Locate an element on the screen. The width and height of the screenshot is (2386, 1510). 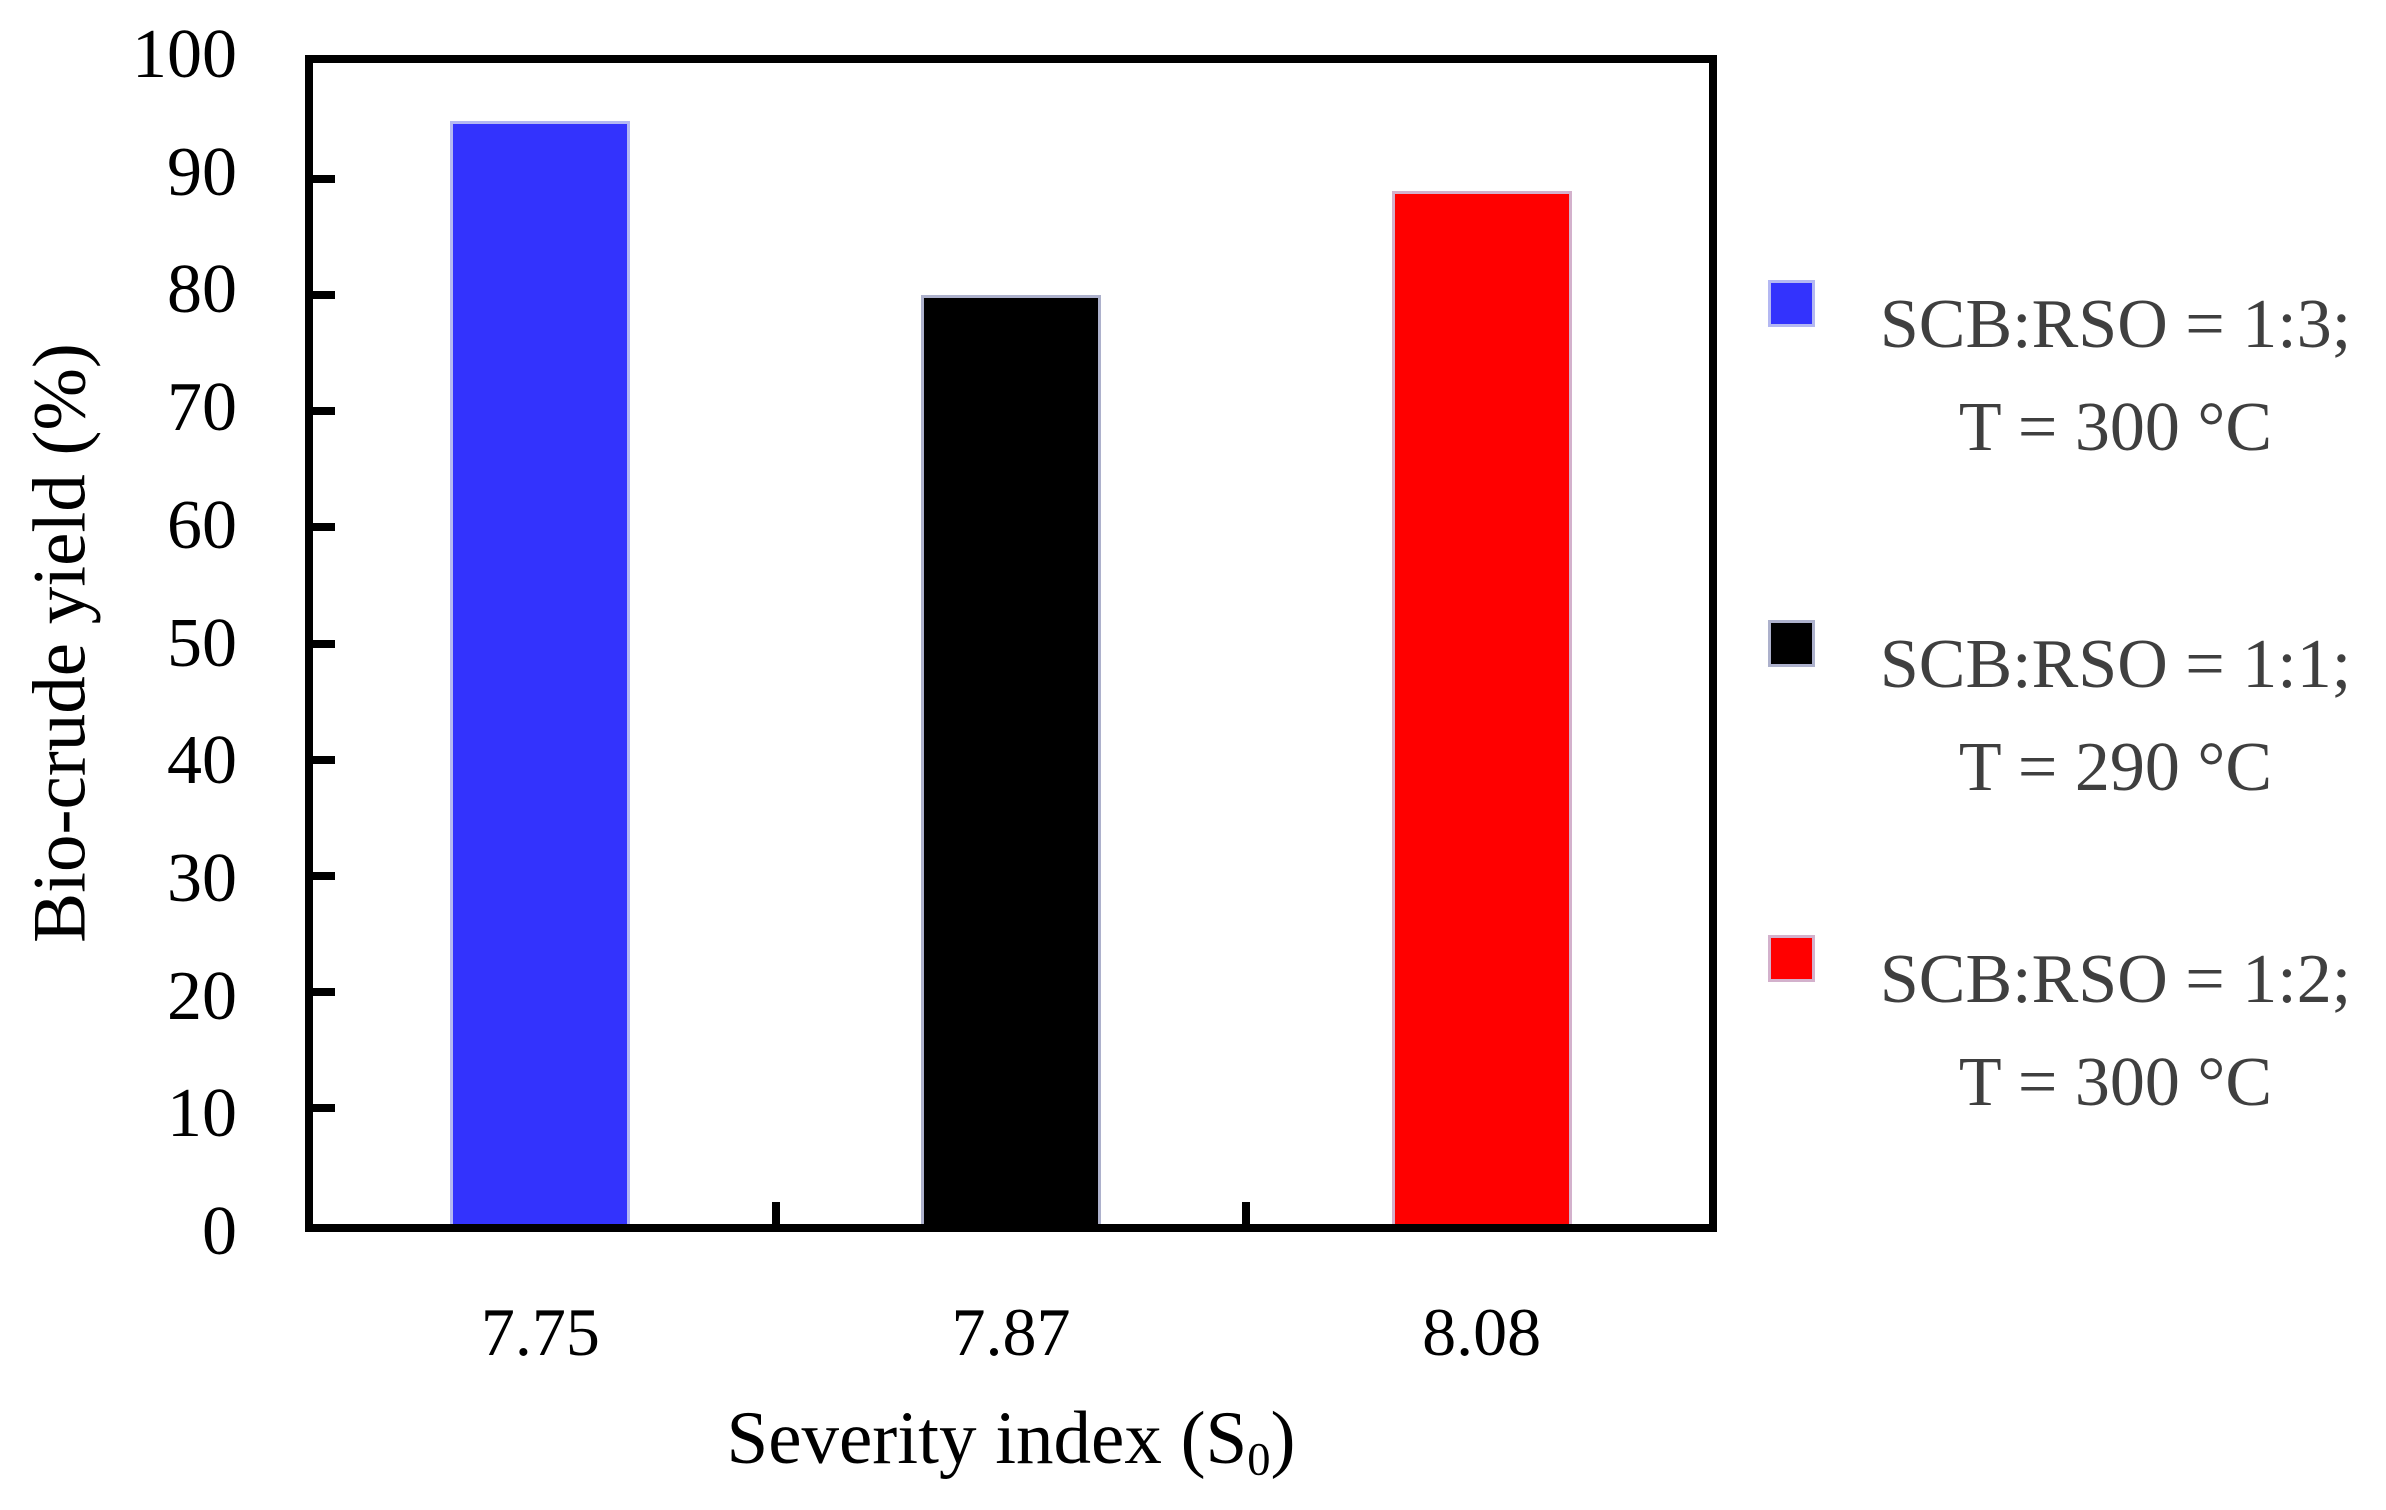
x-axis-title-text: Severity index (S is located at coordinates (987, 1438).